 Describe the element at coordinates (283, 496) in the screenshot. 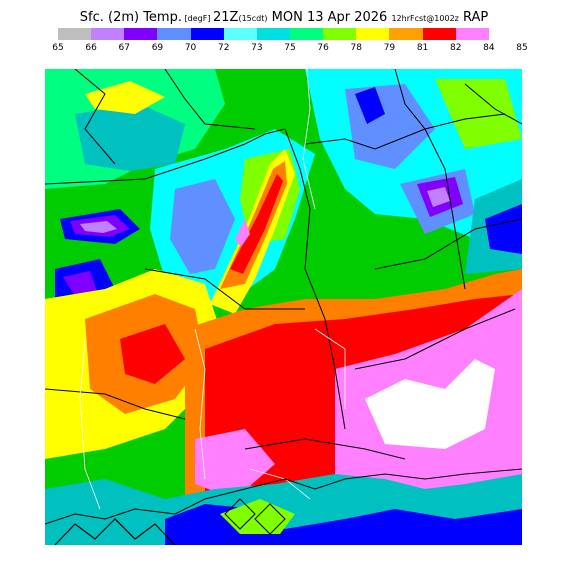

I see `gulf-coastline` at that location.